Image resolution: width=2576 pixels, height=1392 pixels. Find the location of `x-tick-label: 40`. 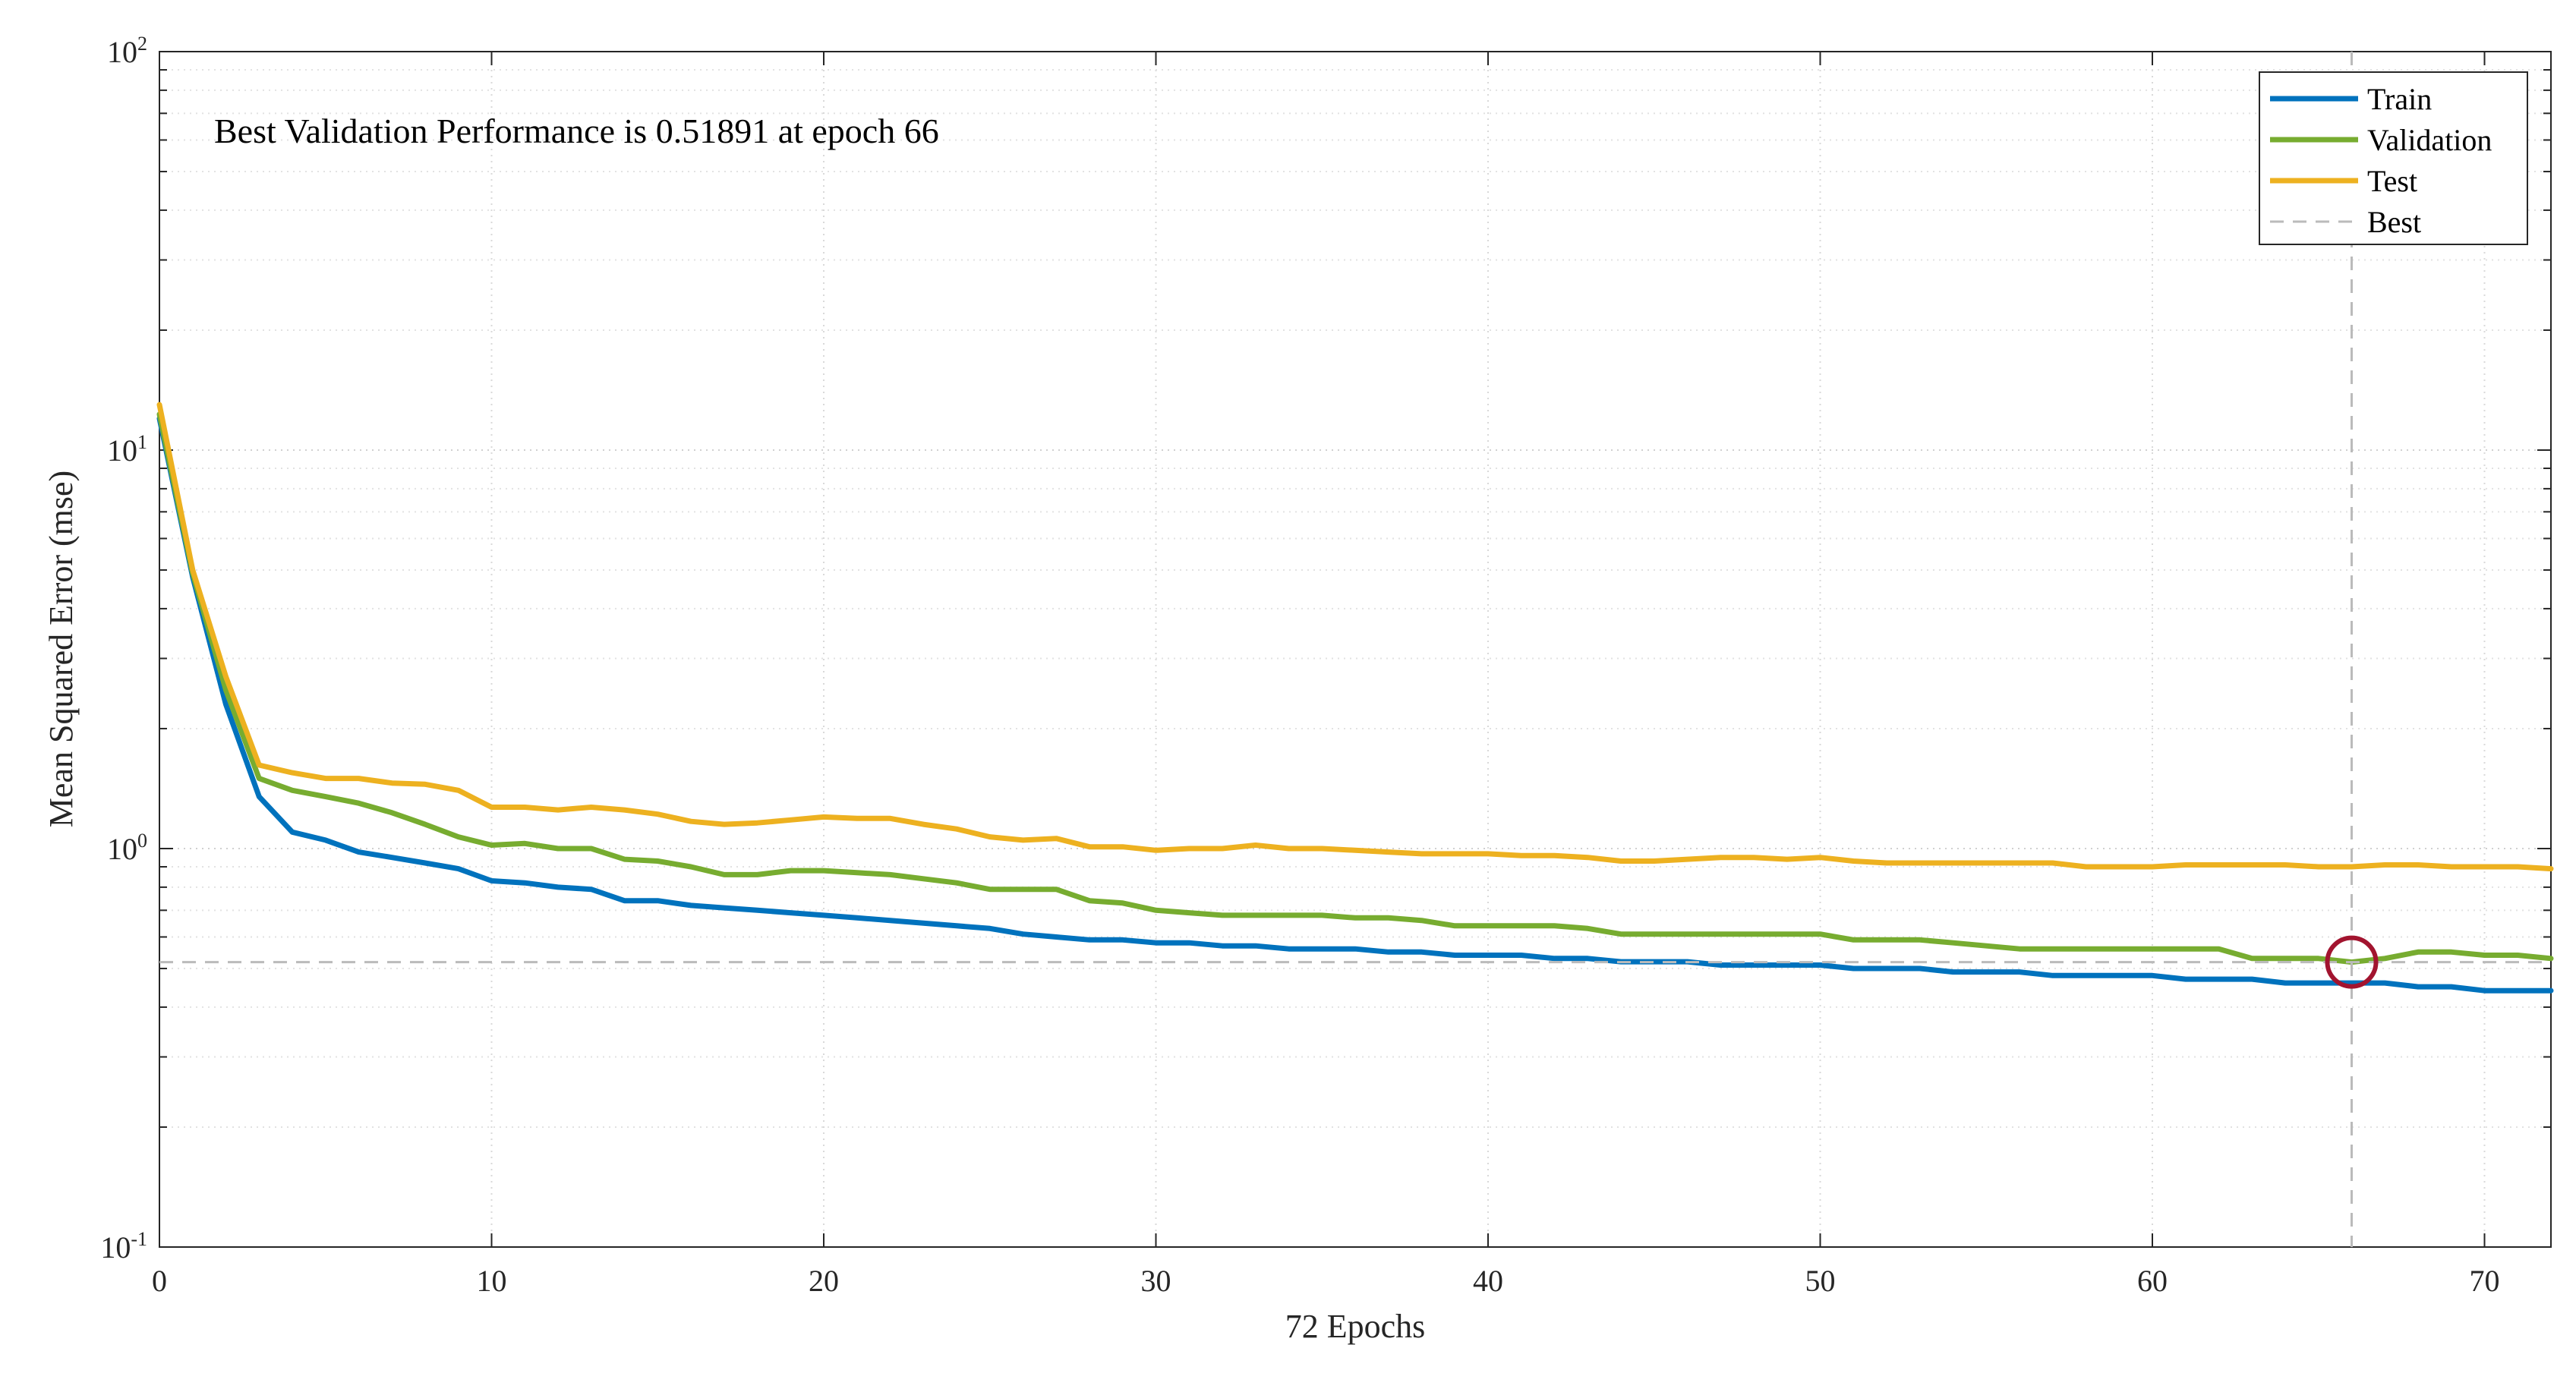

x-tick-label: 40 is located at coordinates (1488, 1281).